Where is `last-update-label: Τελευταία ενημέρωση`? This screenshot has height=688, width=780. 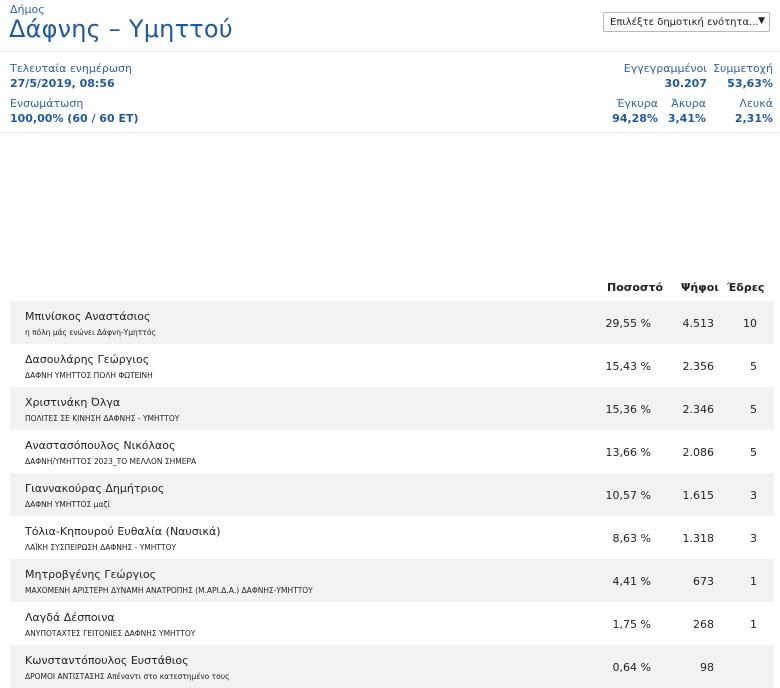
last-update-label: Τελευταία ενημέρωση is located at coordinates (71, 68).